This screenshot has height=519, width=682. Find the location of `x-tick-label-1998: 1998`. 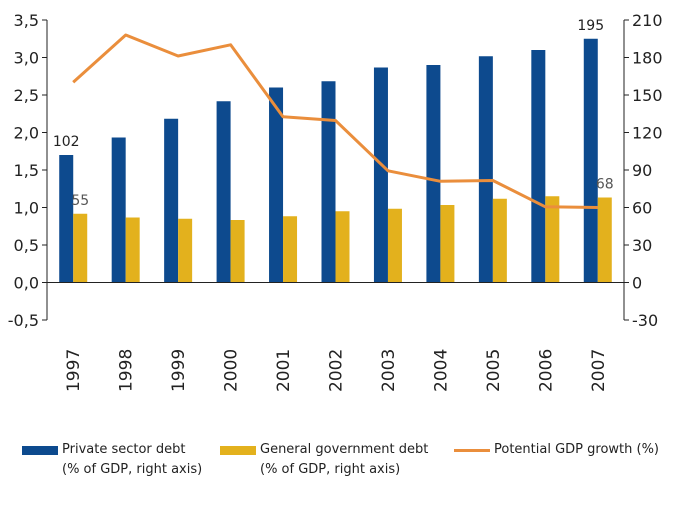

x-tick-label-1998: 1998 is located at coordinates (127, 370).